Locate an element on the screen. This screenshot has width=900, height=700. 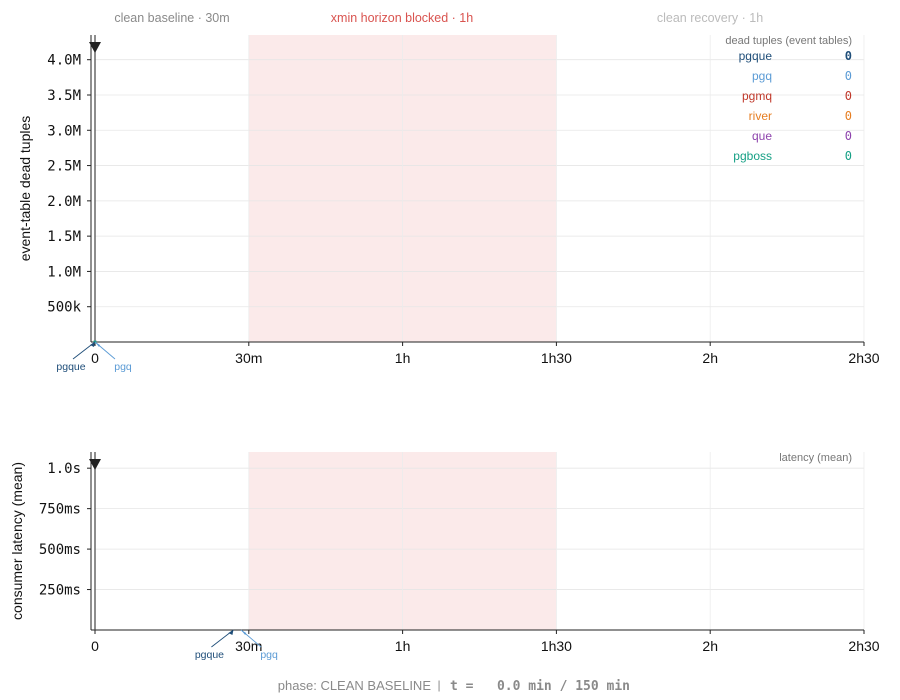
legend-value-pgque: 0 is located at coordinates (848, 56).